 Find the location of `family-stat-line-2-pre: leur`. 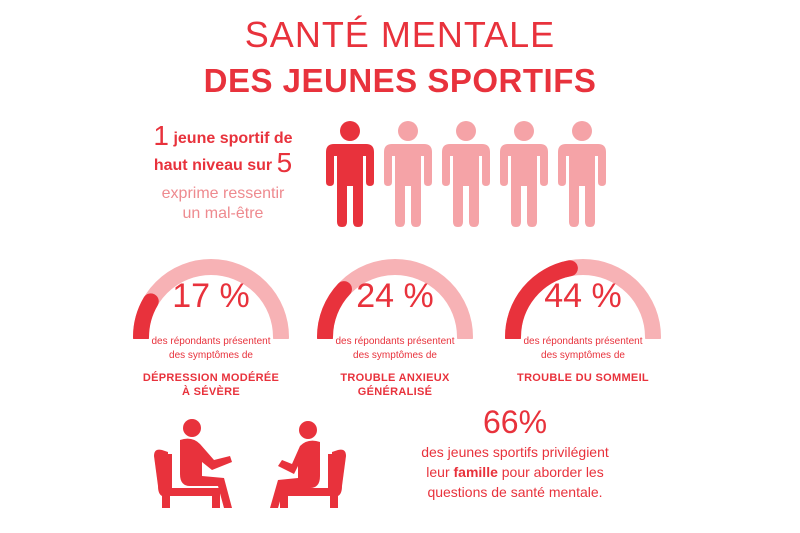

family-stat-line-2-pre: leur is located at coordinates (440, 472).